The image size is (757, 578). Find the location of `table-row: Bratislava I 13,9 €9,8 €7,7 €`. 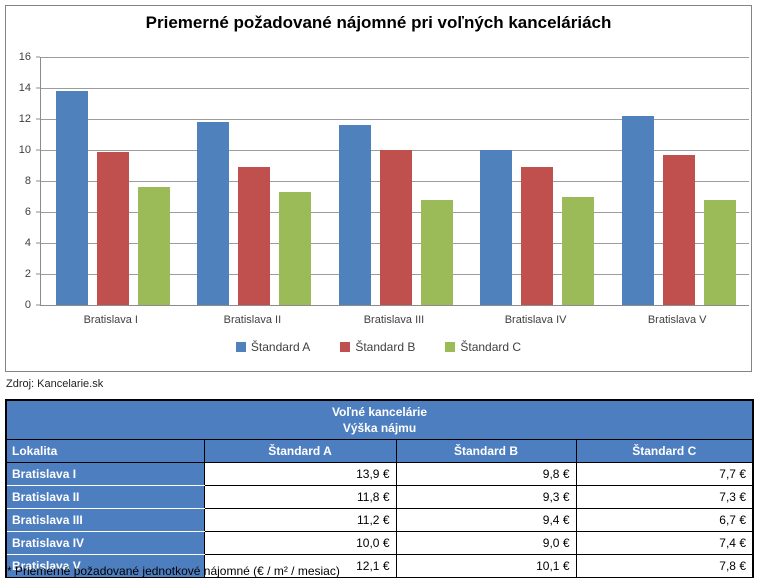

table-row: Bratislava I 13,9 €9,8 €7,7 € is located at coordinates (379, 474).